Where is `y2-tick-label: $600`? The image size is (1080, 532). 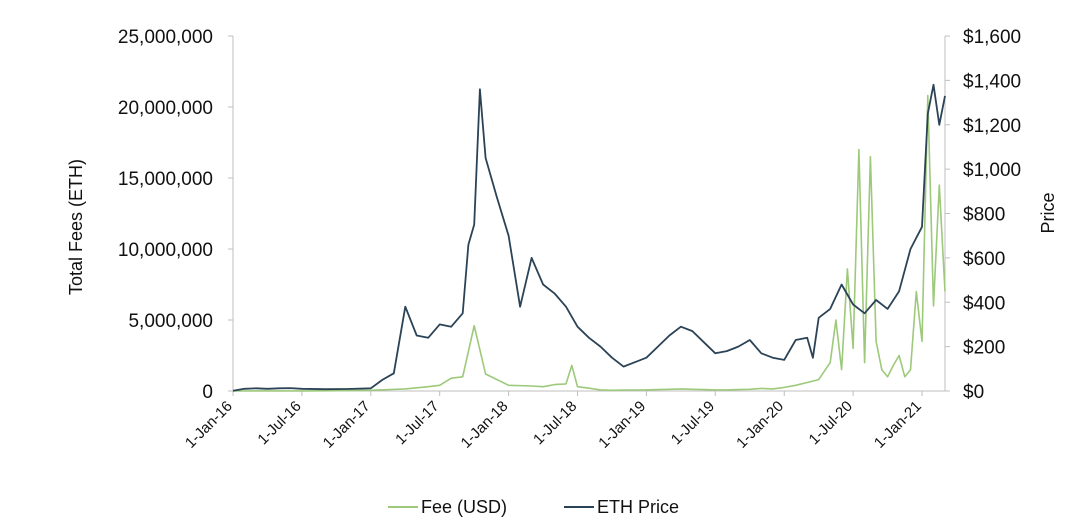
y2-tick-label: $600 is located at coordinates (984, 259).